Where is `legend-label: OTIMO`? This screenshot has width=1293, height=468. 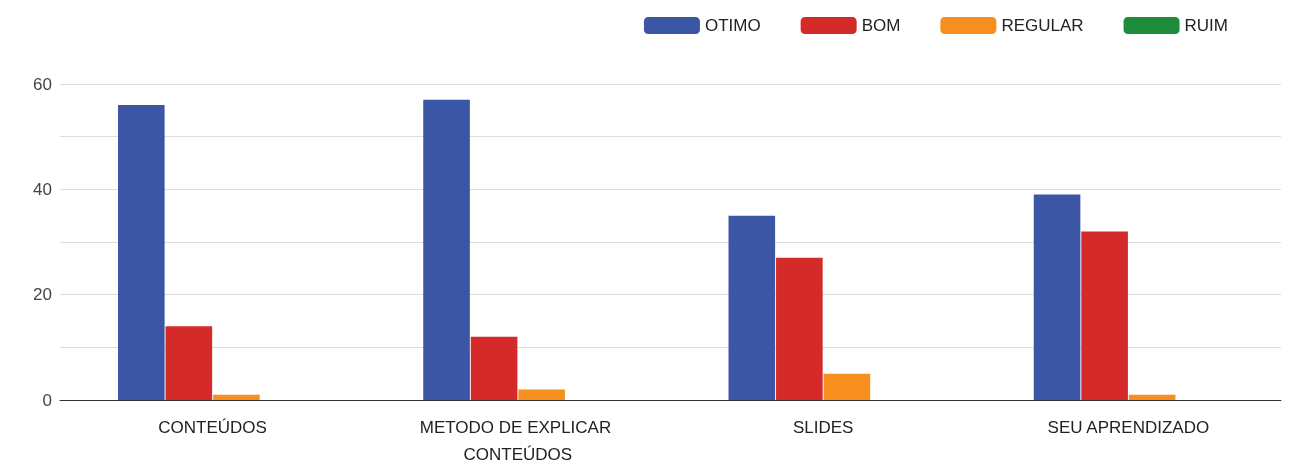
legend-label: OTIMO is located at coordinates (732, 25).